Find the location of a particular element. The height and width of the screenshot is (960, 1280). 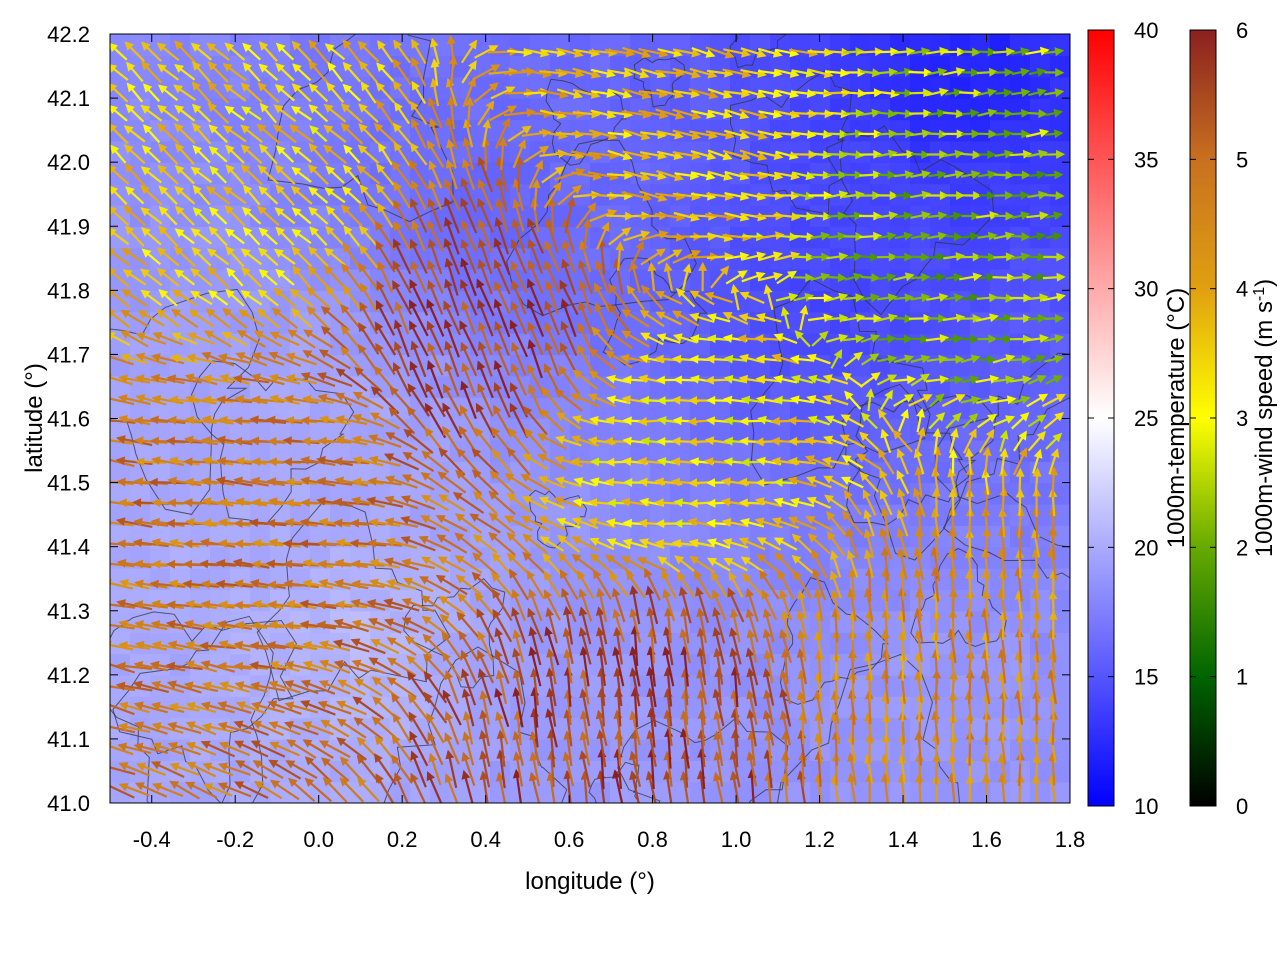

wind-vector is located at coordinates (123, 421).